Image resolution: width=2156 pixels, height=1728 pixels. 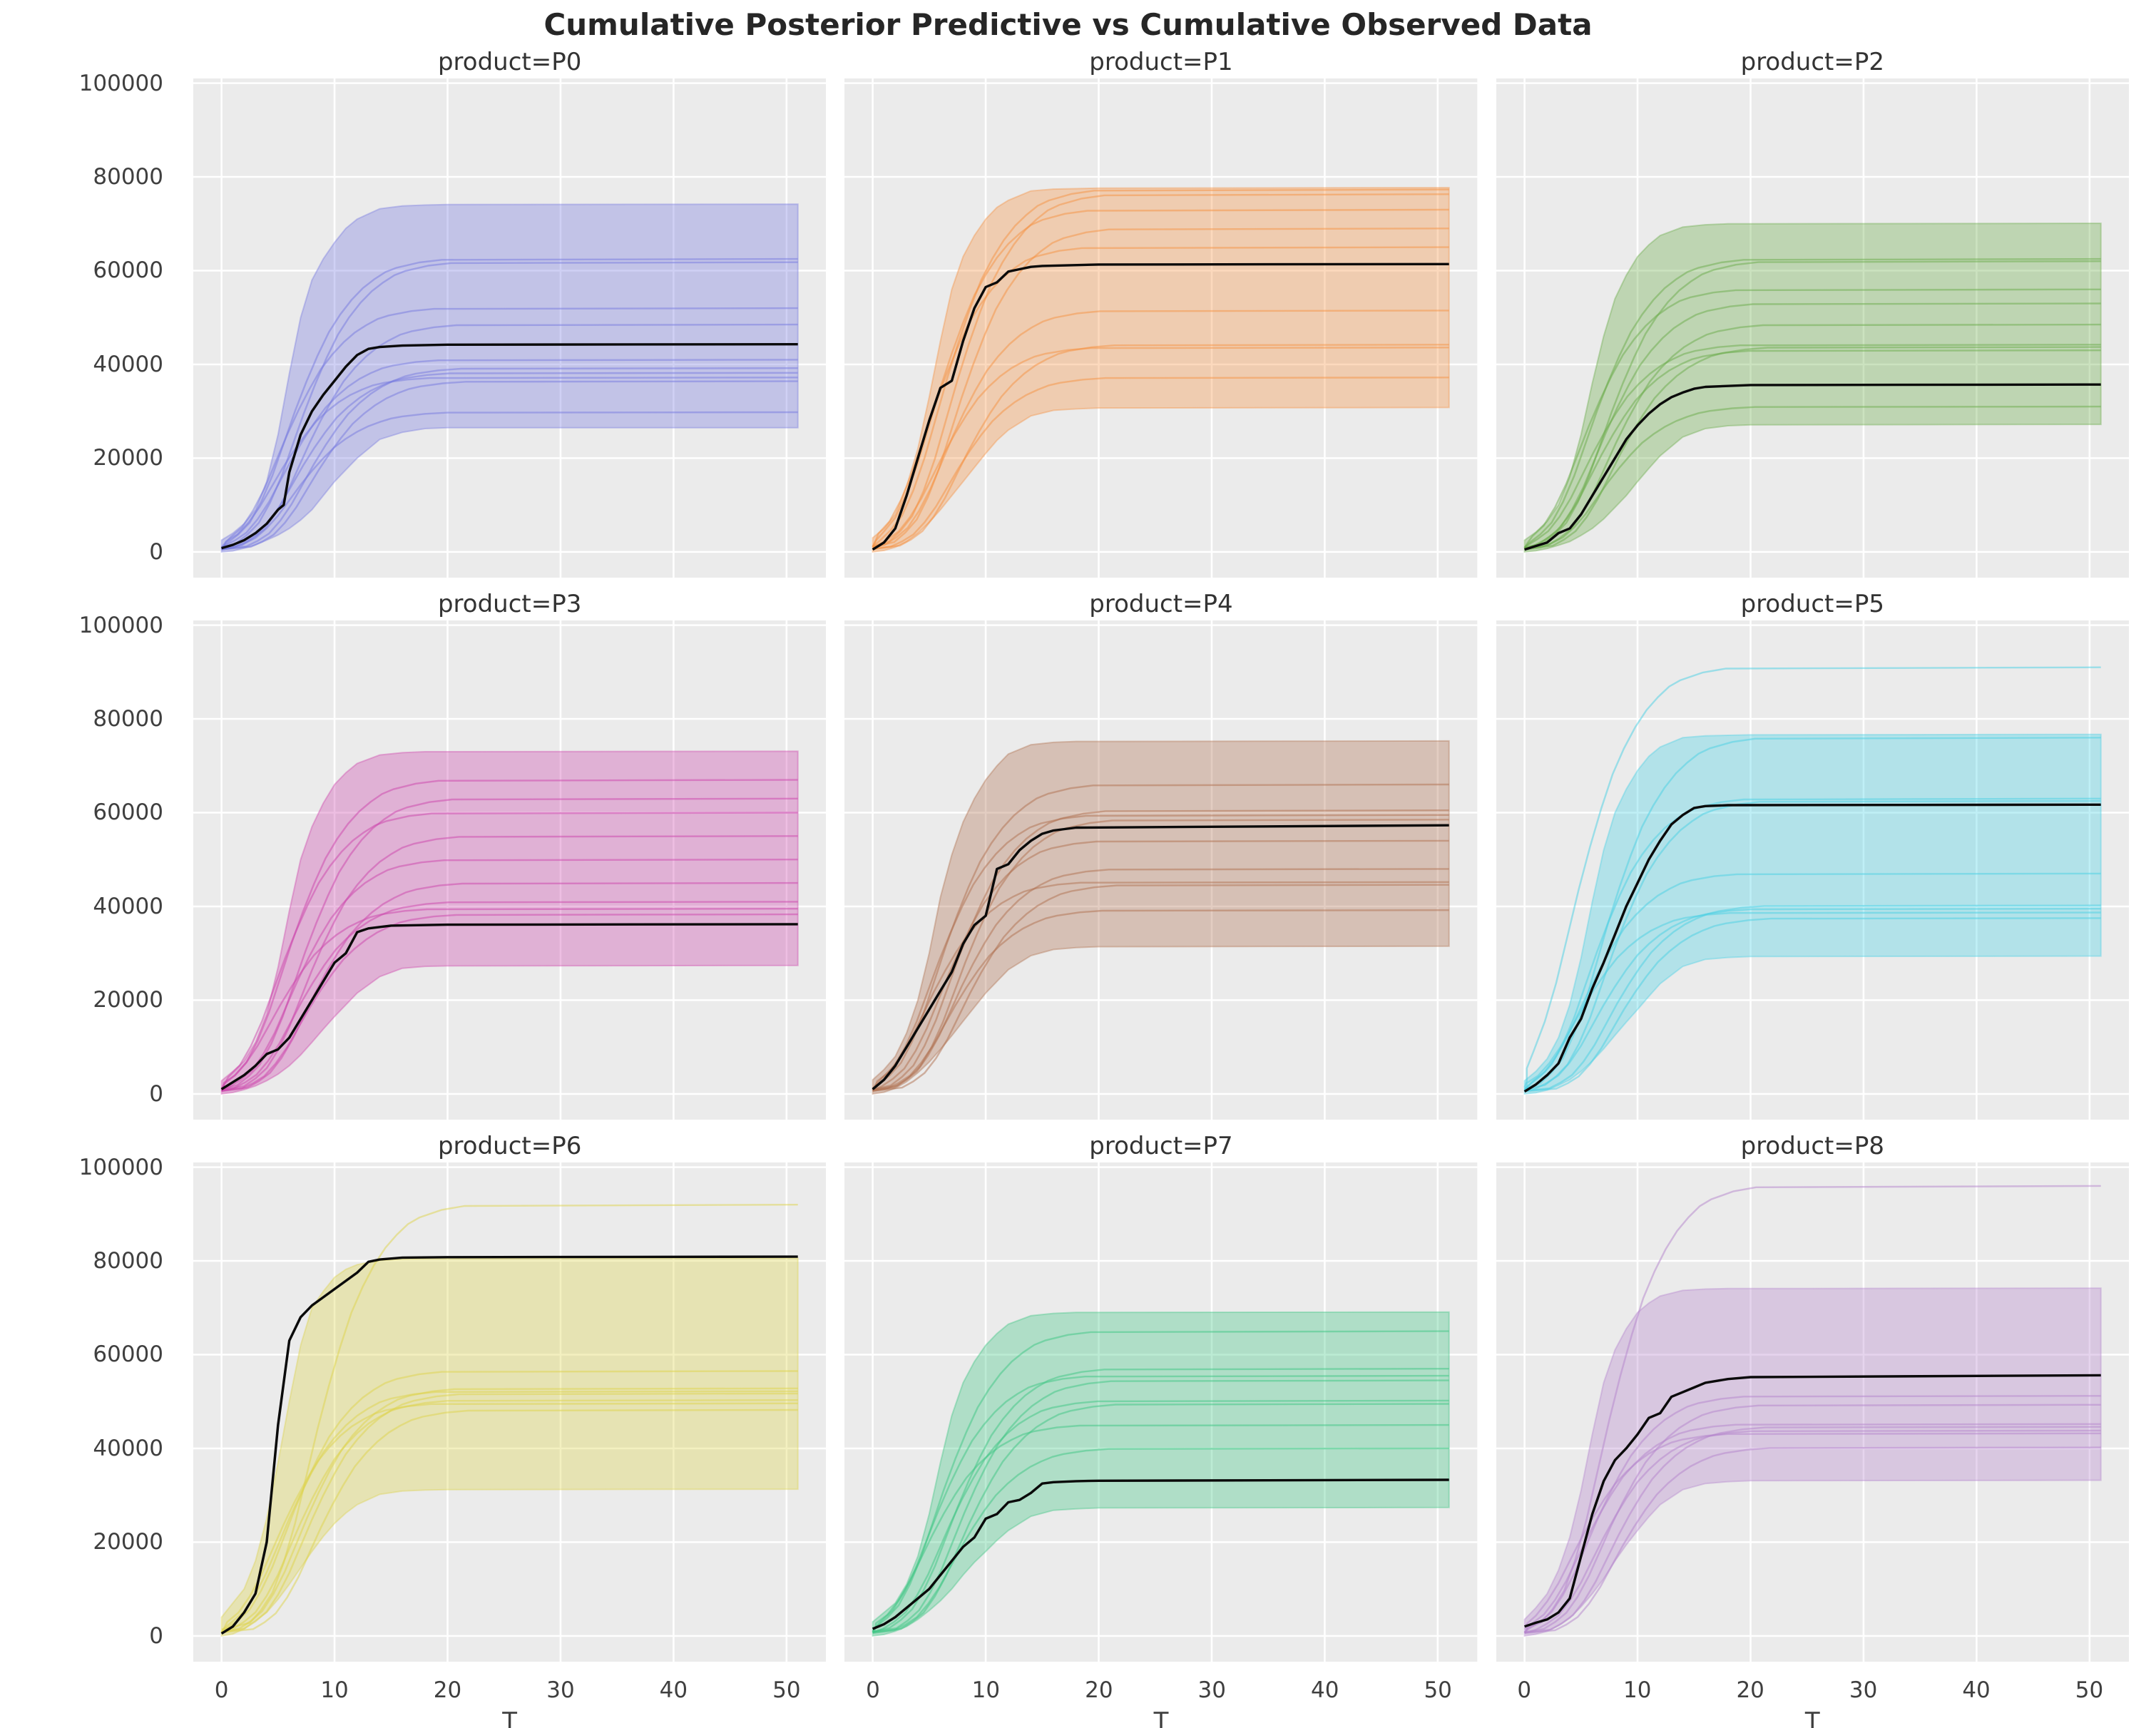 I want to click on x-axis-tick-label: 0, so click(x=221, y=1690).